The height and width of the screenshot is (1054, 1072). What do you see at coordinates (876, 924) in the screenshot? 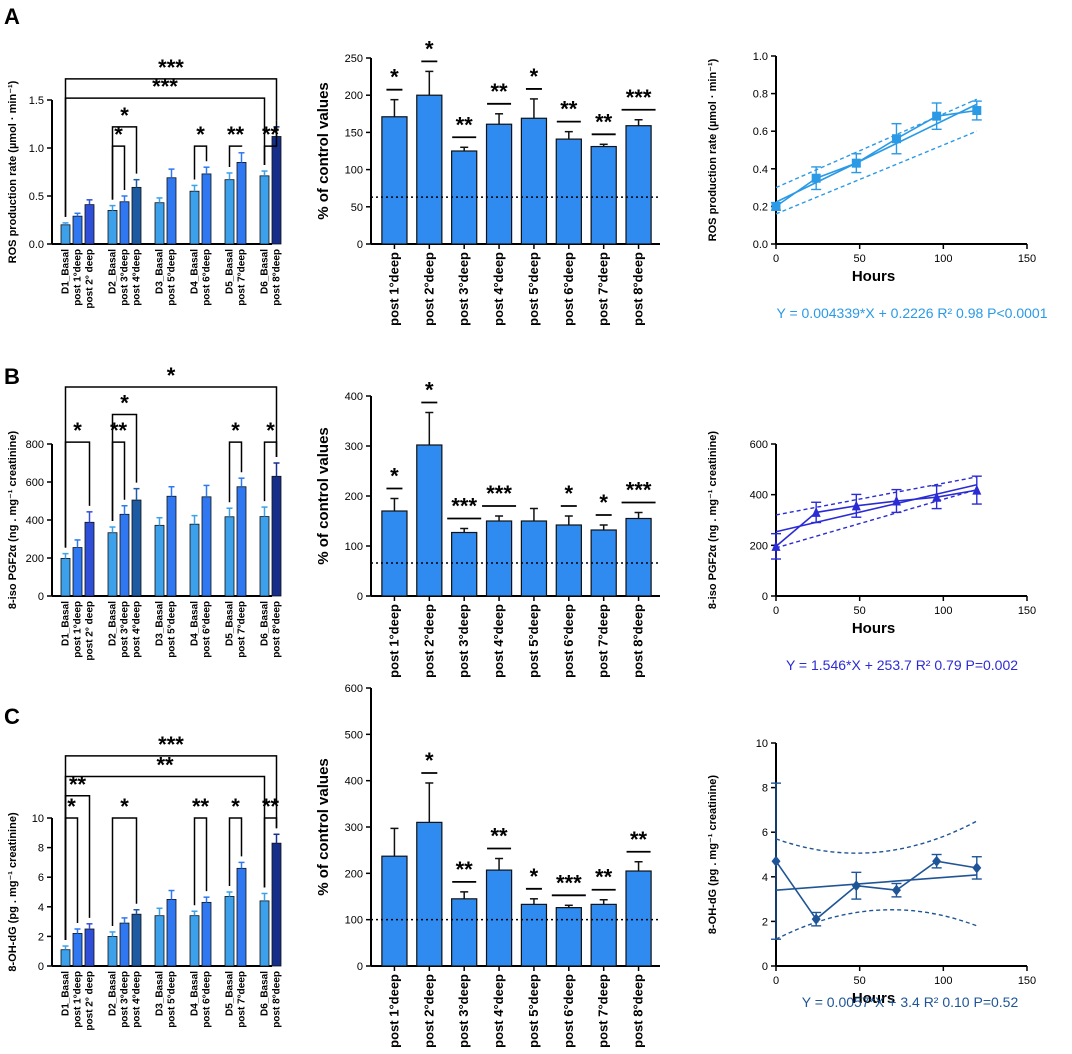
I see `ci-lower` at bounding box center [876, 924].